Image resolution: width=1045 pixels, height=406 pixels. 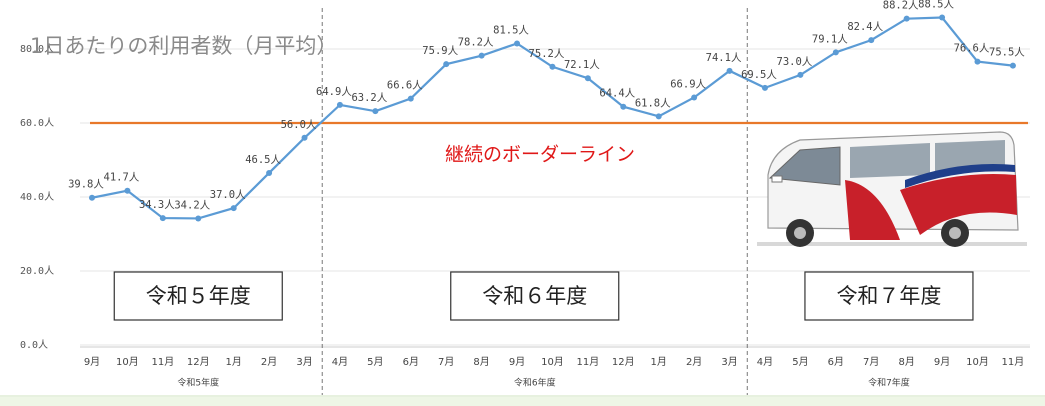 I want to click on data-label: 82.4人, so click(x=865, y=27).